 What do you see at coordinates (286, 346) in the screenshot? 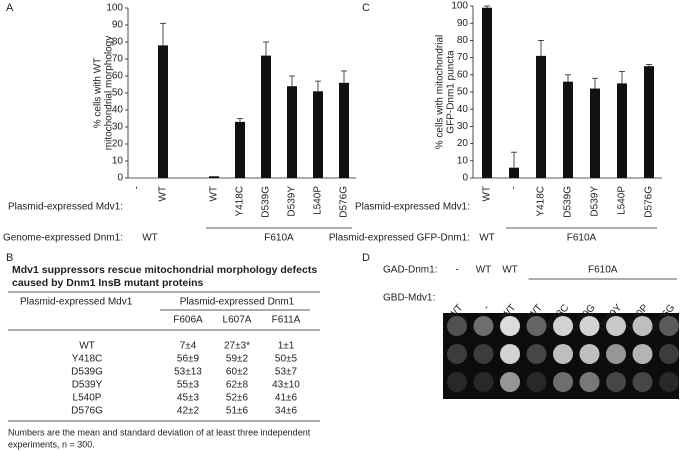
I see `table-cell: 1±1` at bounding box center [286, 346].